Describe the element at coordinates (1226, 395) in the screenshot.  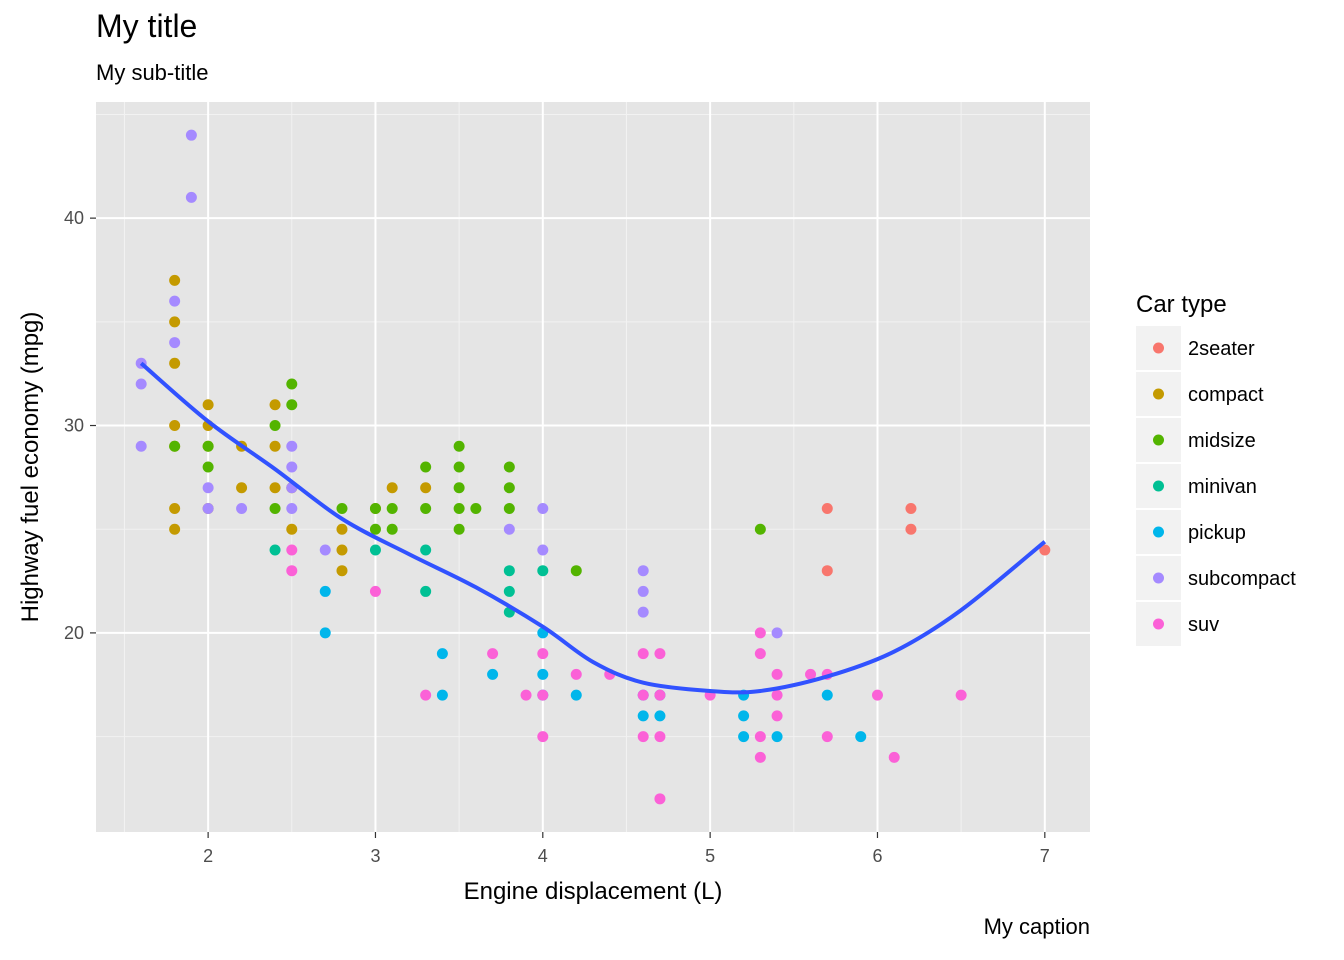
I see `legend-label-compact: compact` at that location.